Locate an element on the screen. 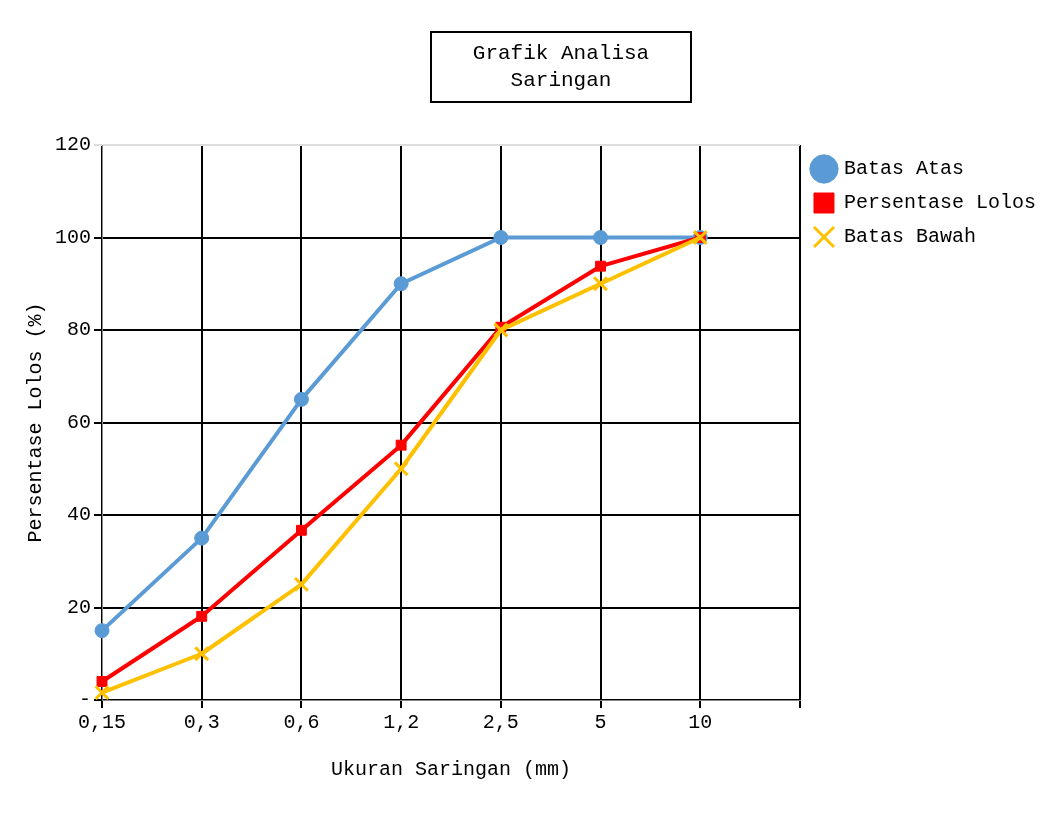  x-tick-label: 5 is located at coordinates (600, 723).